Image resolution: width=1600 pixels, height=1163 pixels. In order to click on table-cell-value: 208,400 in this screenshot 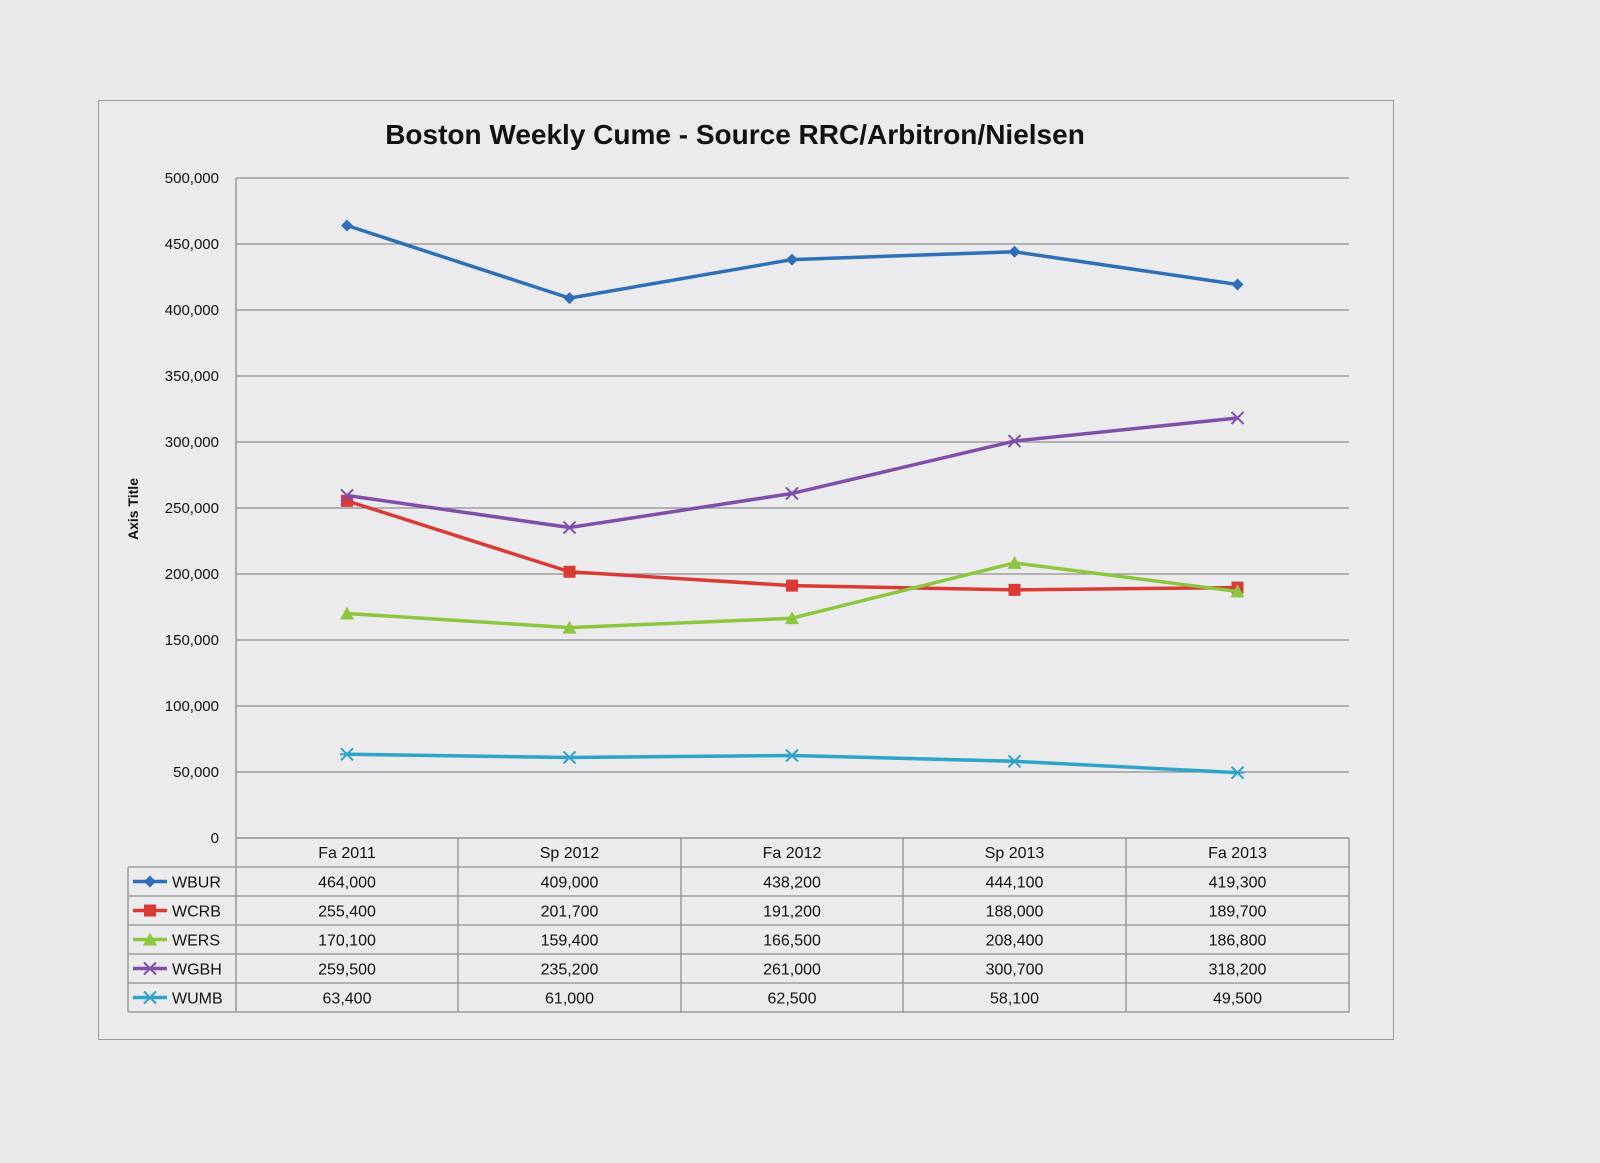, I will do `click(1015, 941)`.